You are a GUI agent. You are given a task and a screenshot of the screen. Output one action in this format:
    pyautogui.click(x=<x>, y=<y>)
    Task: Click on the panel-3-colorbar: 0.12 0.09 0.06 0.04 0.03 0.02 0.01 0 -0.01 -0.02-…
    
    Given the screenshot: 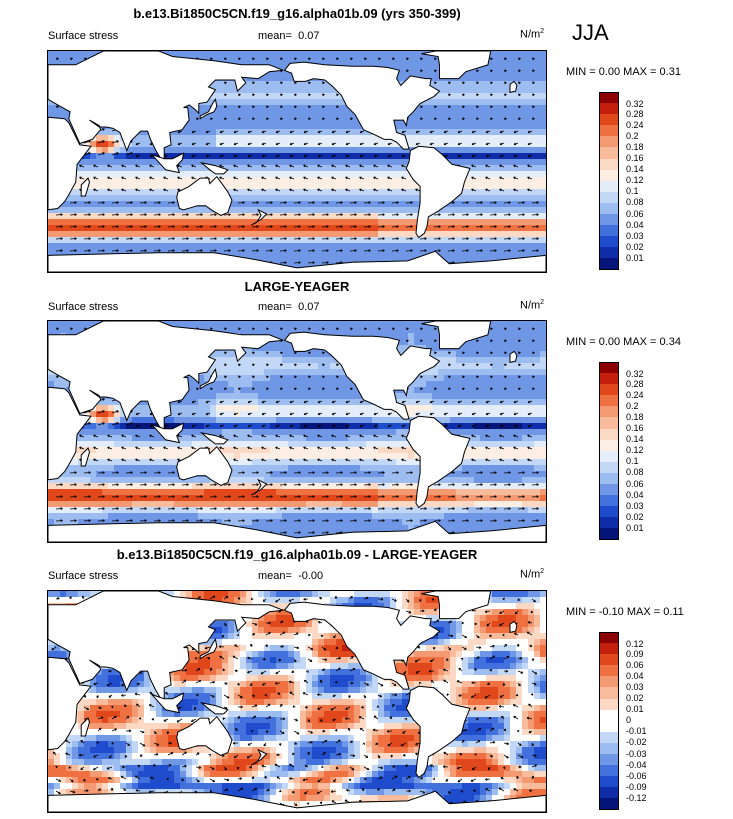 What is the action you would take?
    pyautogui.click(x=623, y=721)
    